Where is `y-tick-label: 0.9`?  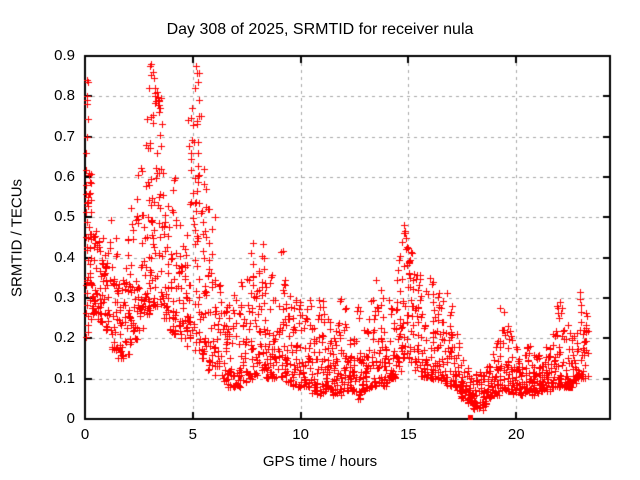 y-tick-label: 0.9 is located at coordinates (64, 55).